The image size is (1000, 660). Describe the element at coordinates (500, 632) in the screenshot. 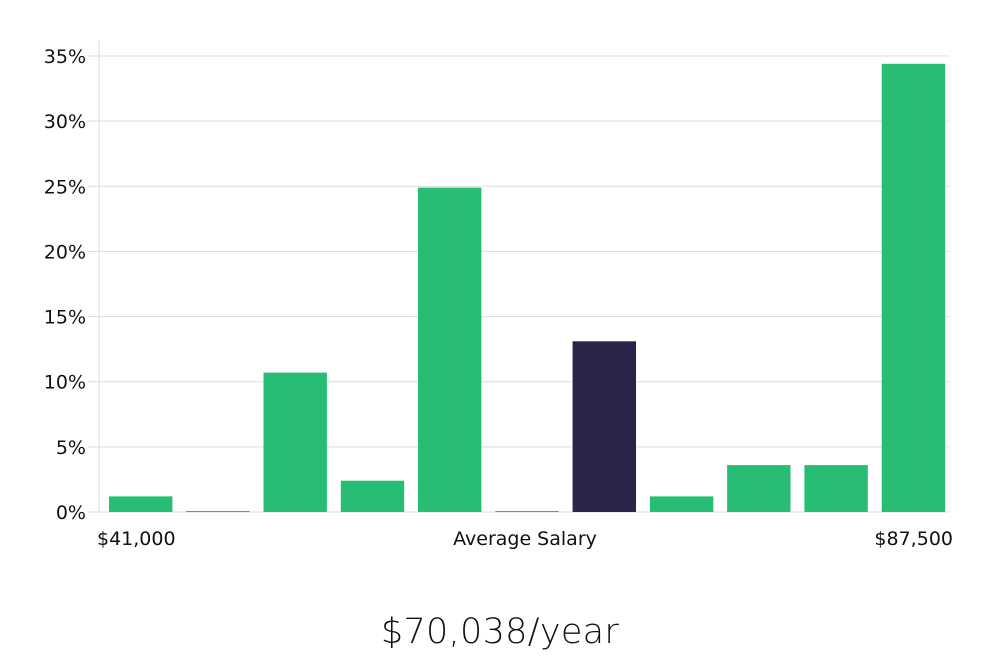

I see `average-salary-headline: $70,038/year` at that location.